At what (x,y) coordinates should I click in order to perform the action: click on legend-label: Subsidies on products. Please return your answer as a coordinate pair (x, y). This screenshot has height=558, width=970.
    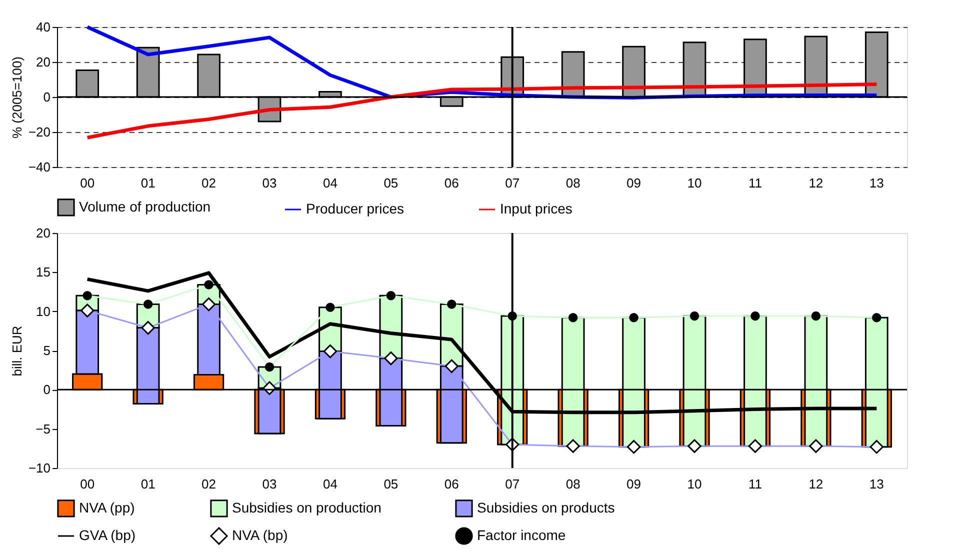
    Looking at the image, I should click on (546, 507).